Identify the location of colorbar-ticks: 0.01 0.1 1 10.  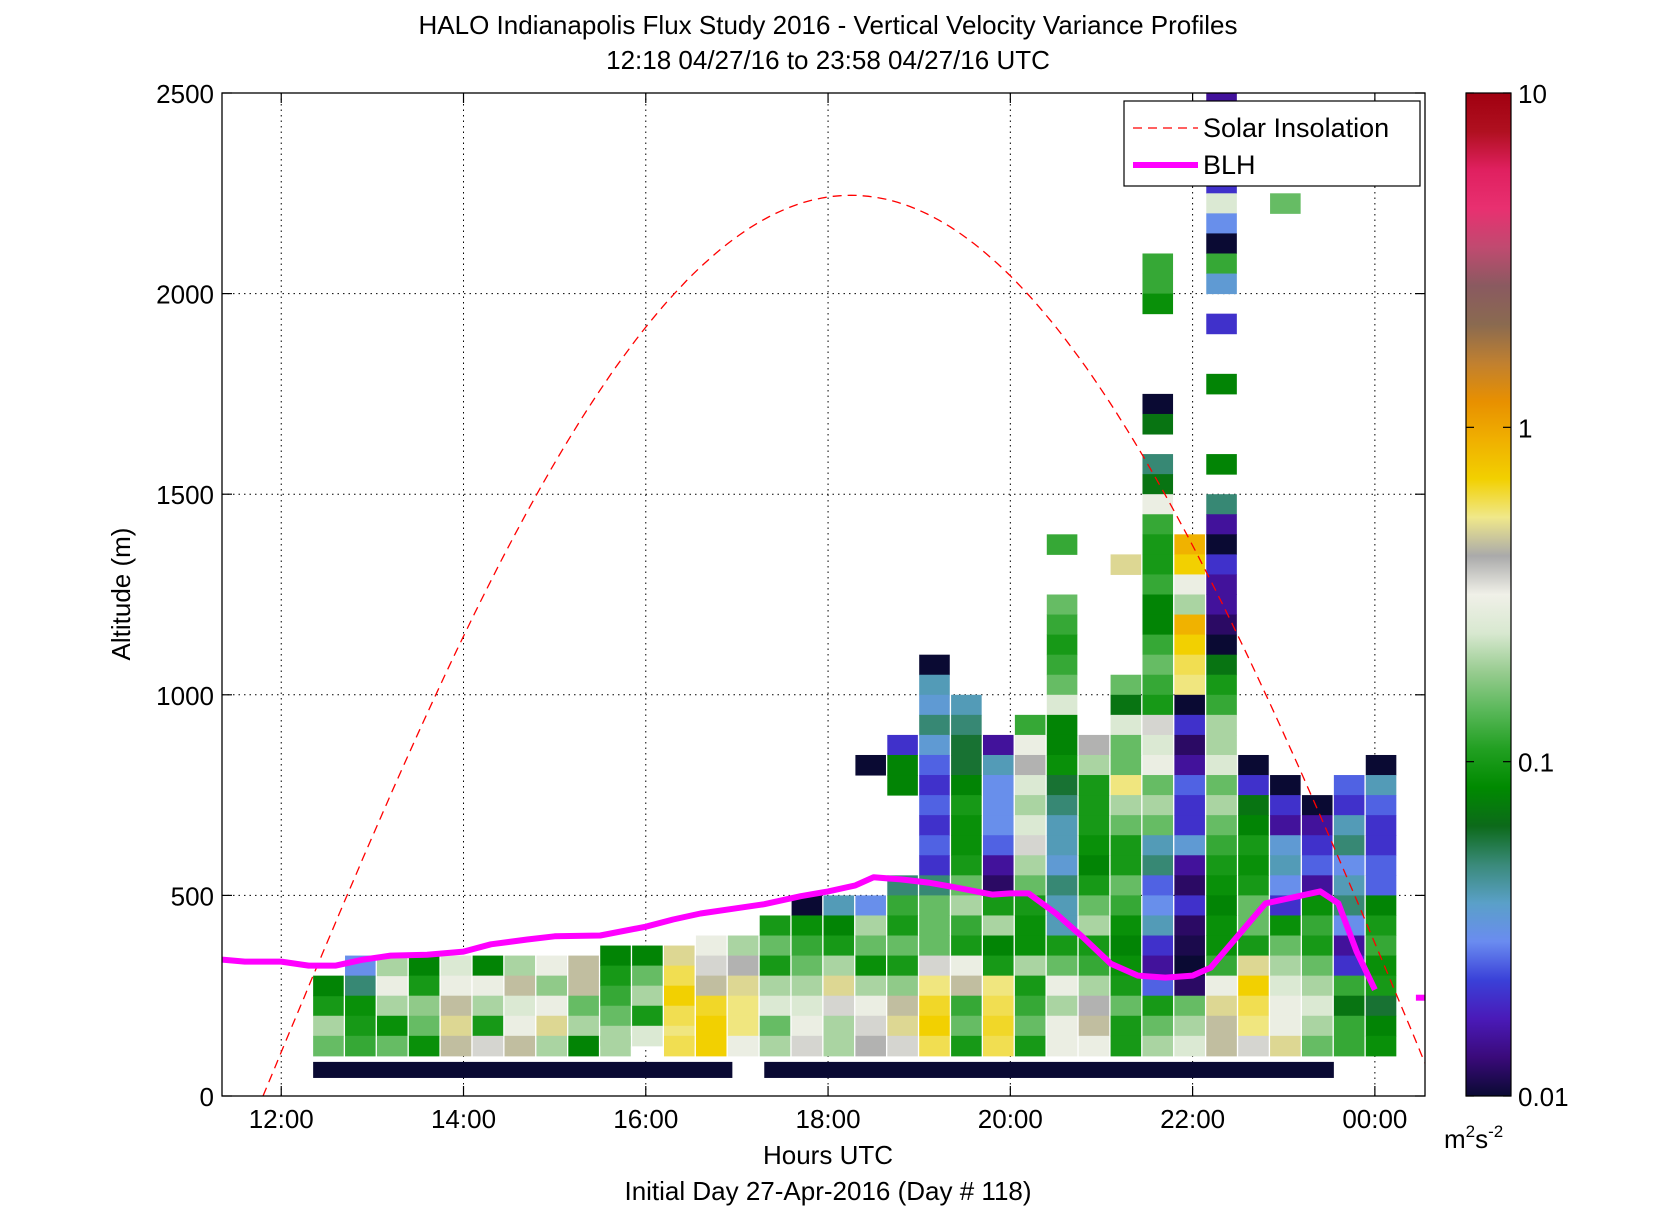
(1517, 595).